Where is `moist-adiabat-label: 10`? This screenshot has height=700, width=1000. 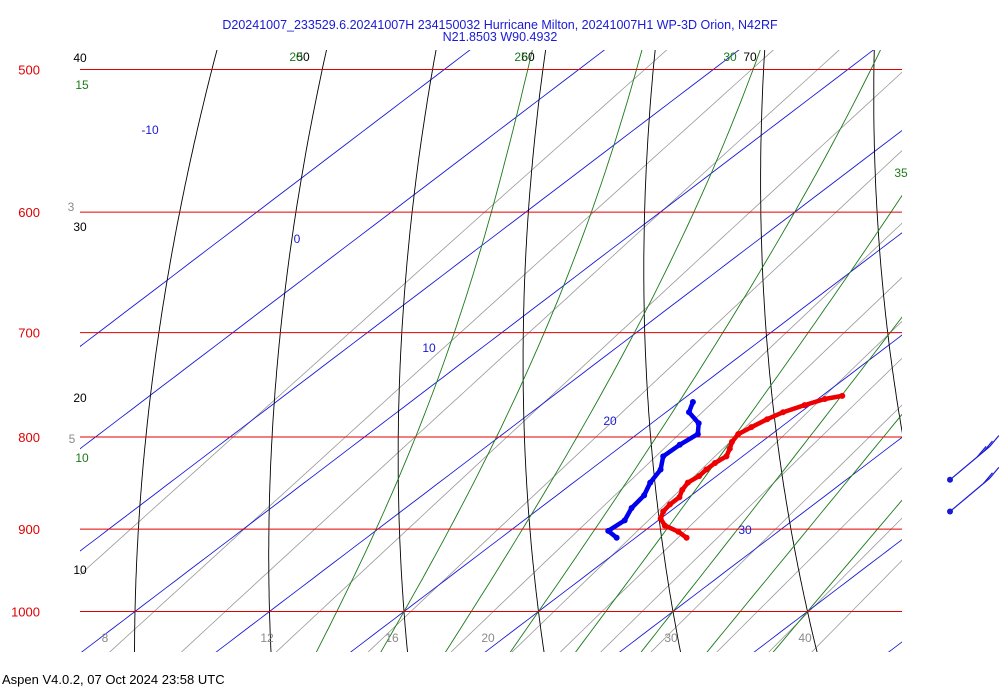
moist-adiabat-label: 10 is located at coordinates (82, 458).